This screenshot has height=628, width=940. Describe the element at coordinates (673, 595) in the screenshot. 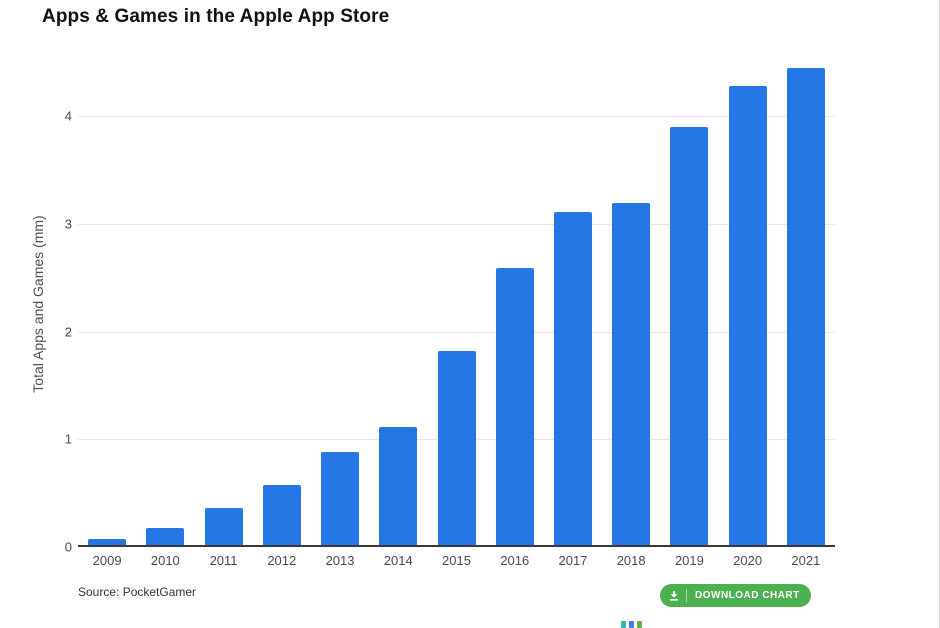

I see `download-icon` at that location.